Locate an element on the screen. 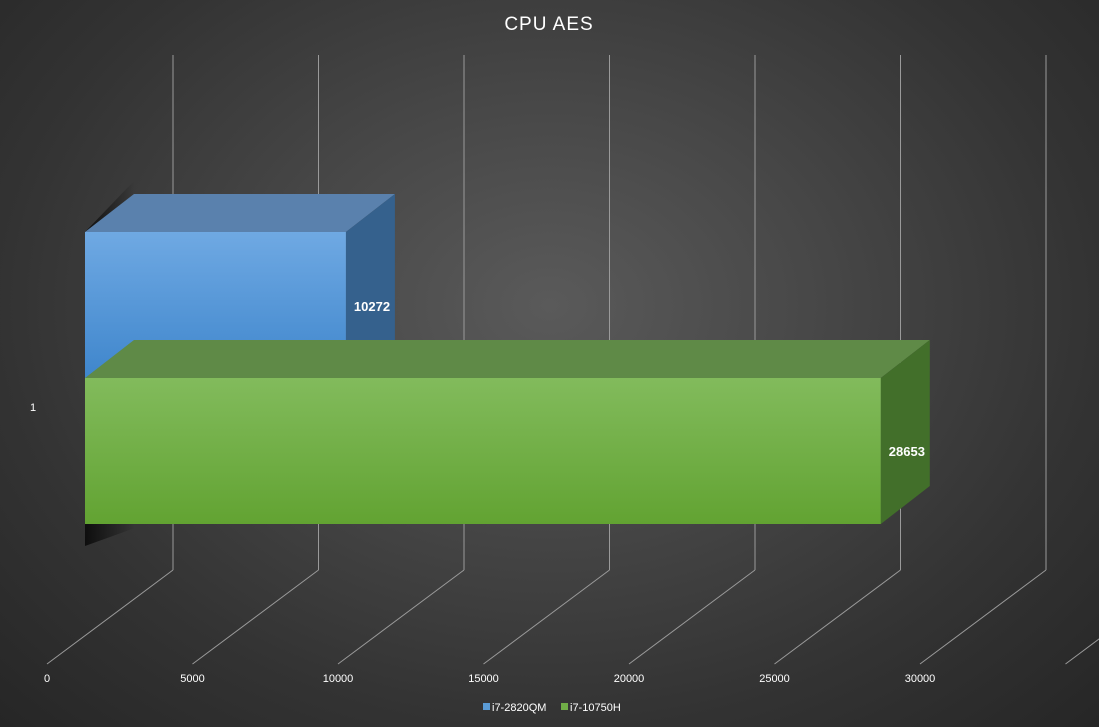 The height and width of the screenshot is (727, 1099). x-tick-label: 25000 is located at coordinates (774, 679).